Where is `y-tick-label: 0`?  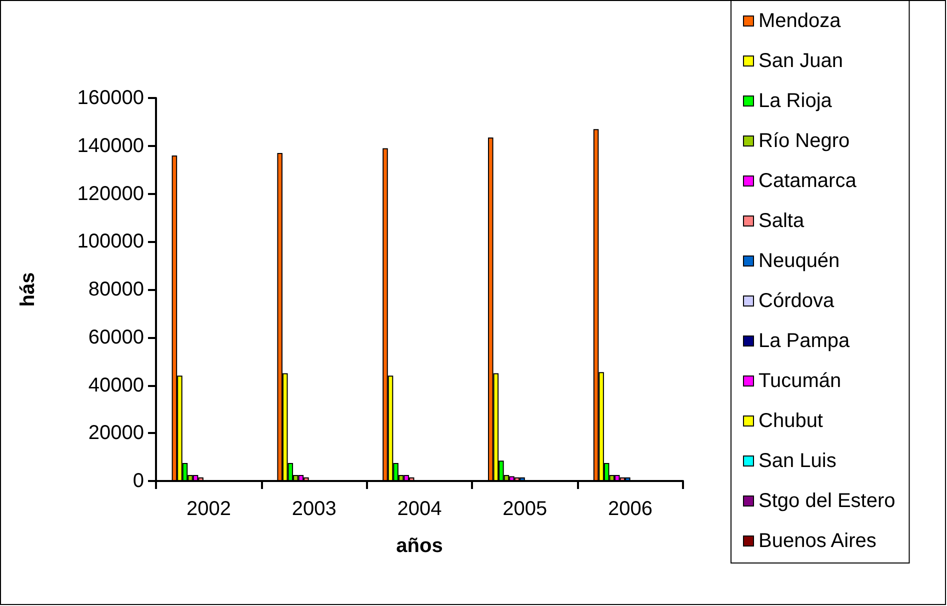
y-tick-label: 0 is located at coordinates (138, 481).